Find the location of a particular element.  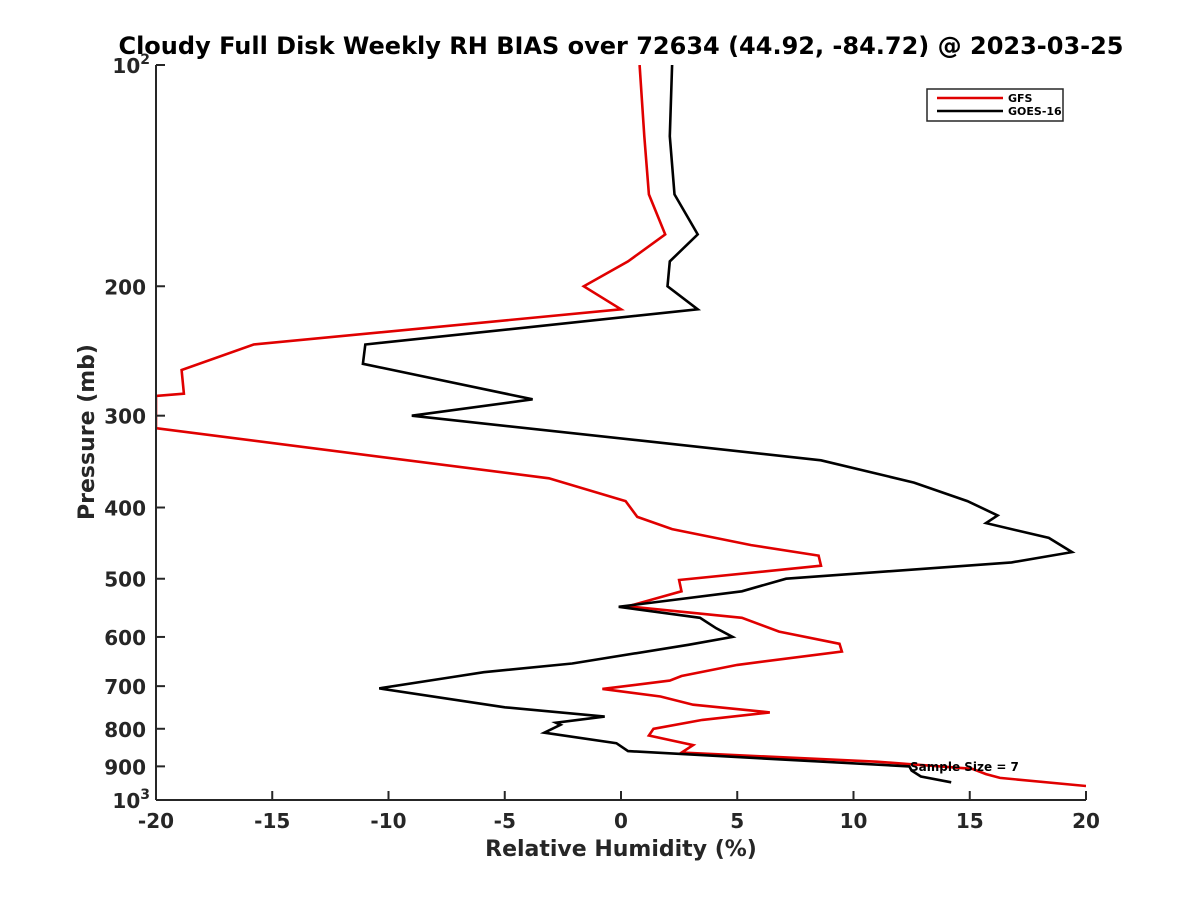

x-tick-label: 10 is located at coordinates (854, 821).